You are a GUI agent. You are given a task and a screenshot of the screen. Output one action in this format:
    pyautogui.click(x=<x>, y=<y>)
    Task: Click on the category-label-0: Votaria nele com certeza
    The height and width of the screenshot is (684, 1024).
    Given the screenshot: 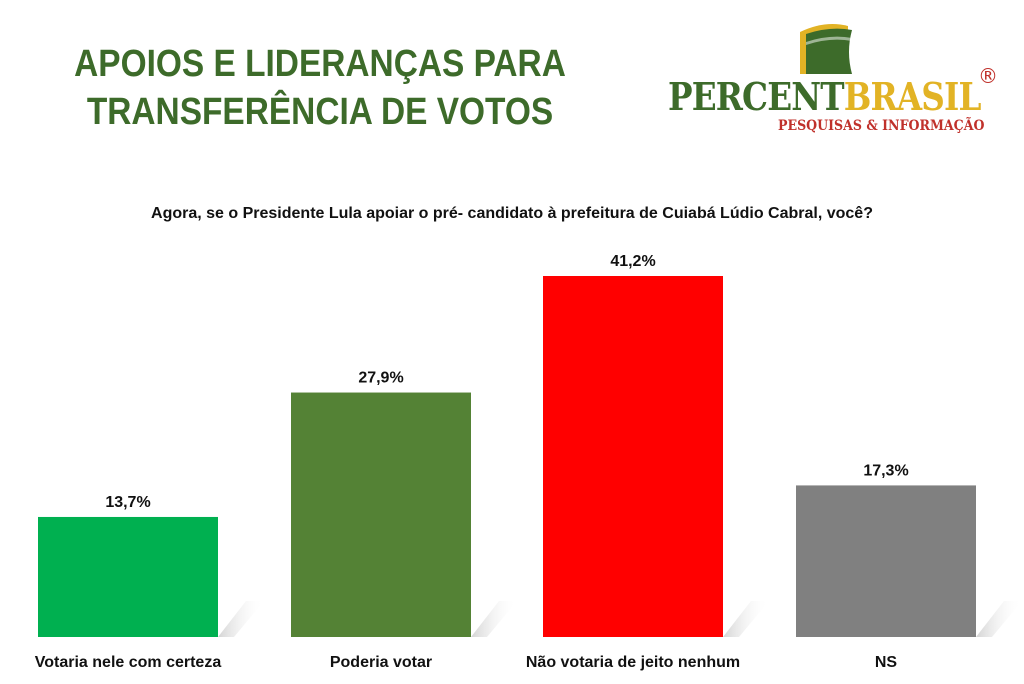 What is the action you would take?
    pyautogui.click(x=128, y=662)
    